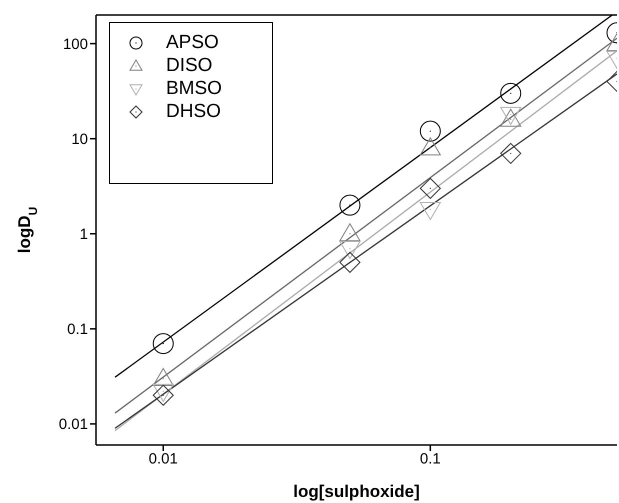 This screenshot has width=619, height=503. What do you see at coordinates (79, 139) in the screenshot?
I see `y-tick-label: 10` at bounding box center [79, 139].